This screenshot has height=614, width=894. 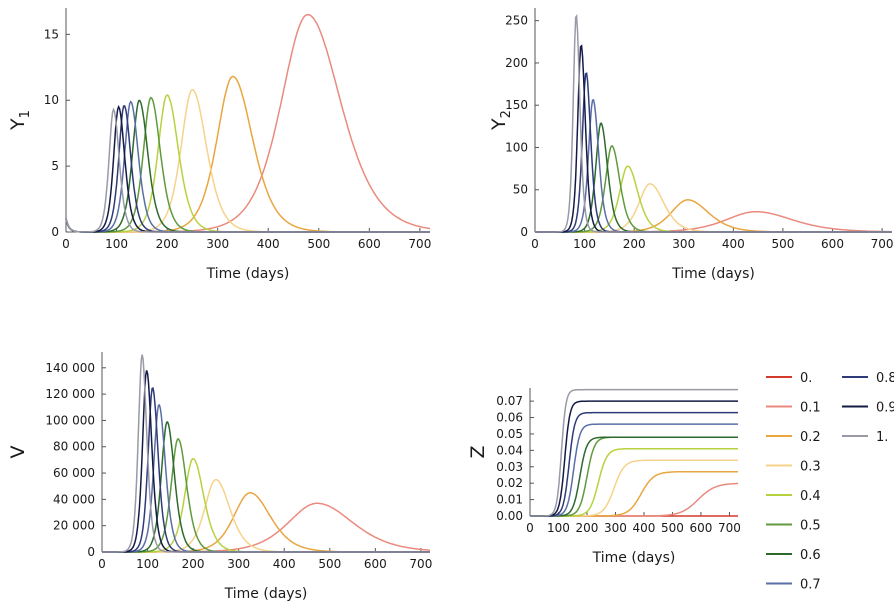 What do you see at coordinates (882, 437) in the screenshot?
I see `legend-label: 1.` at bounding box center [882, 437].